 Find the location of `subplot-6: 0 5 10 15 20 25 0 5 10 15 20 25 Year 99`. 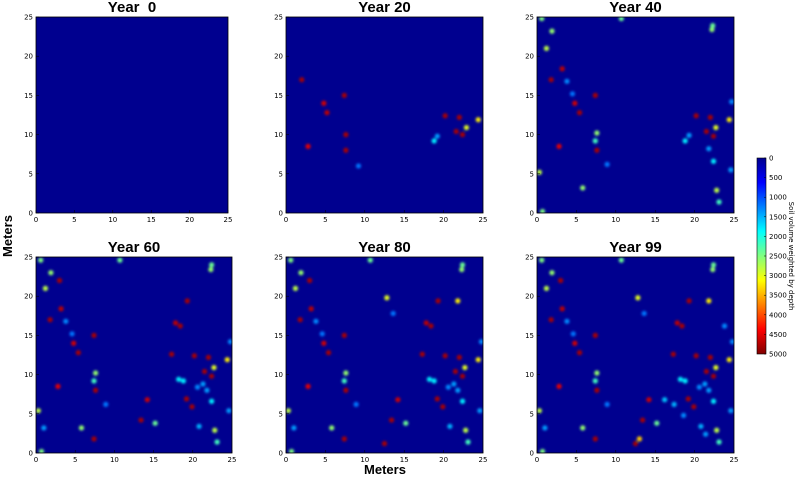

subplot-6: 0 5 10 15 20 25 0 5 10 15 20 25 Year 99 is located at coordinates (631, 351).